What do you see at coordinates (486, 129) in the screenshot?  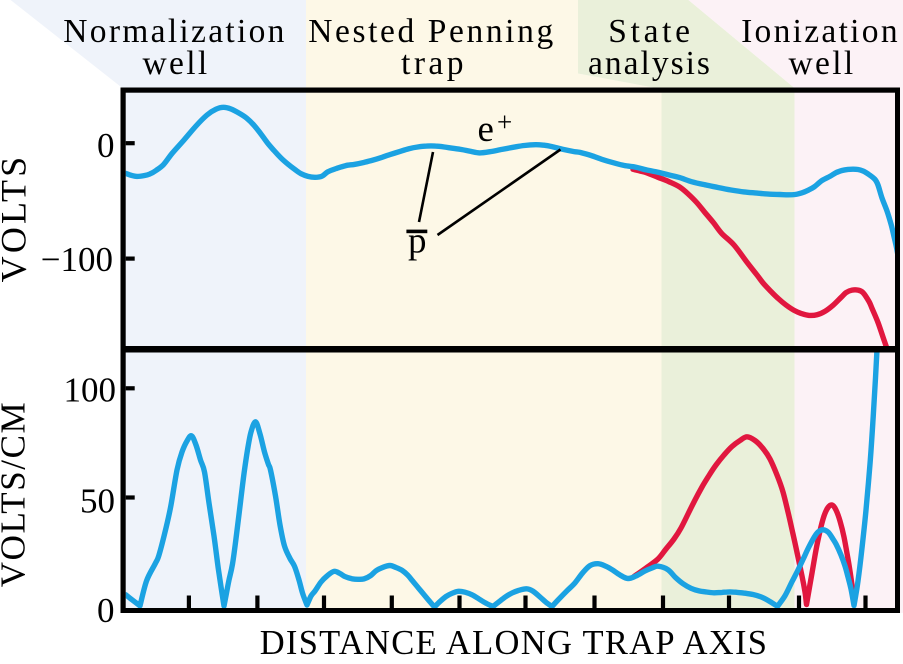 I see `svg-text: e` at bounding box center [486, 129].